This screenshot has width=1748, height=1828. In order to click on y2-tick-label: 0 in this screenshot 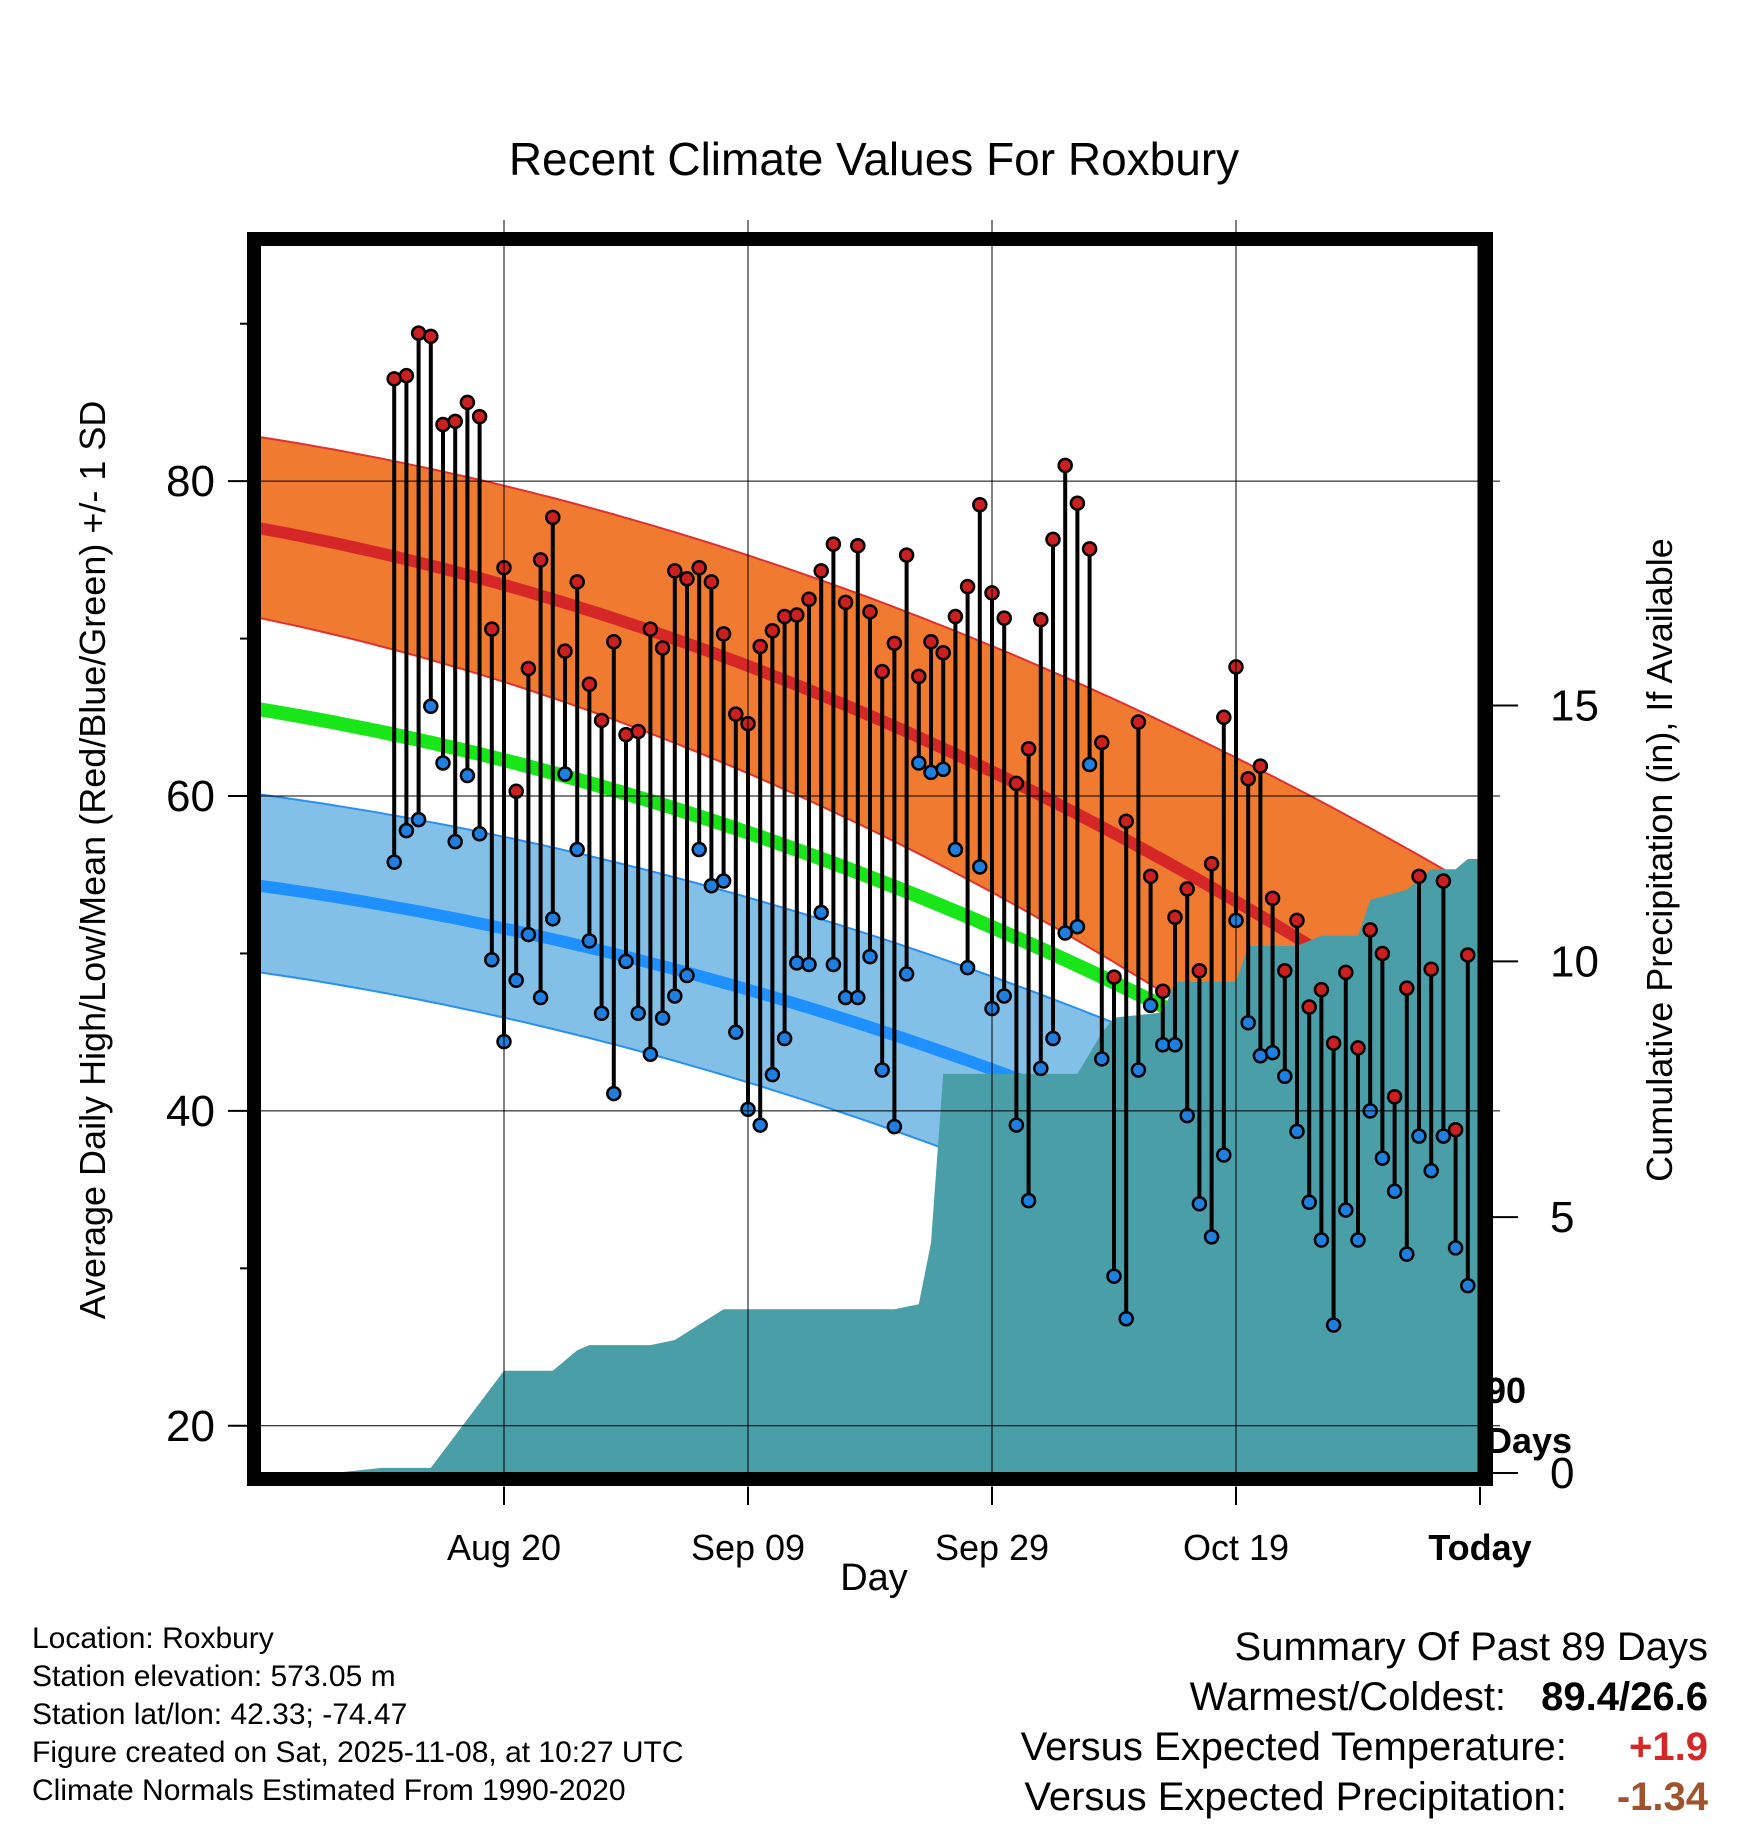, I will do `click(1562, 1473)`.